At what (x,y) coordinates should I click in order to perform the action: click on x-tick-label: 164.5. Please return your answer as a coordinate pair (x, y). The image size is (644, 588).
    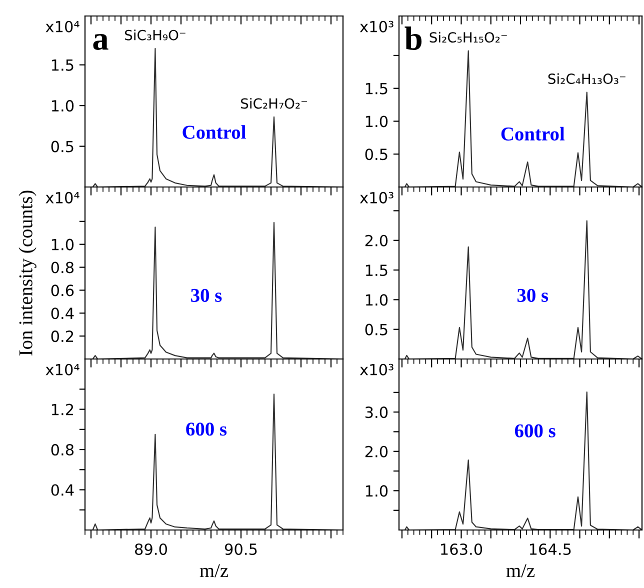
    Looking at the image, I should click on (550, 549).